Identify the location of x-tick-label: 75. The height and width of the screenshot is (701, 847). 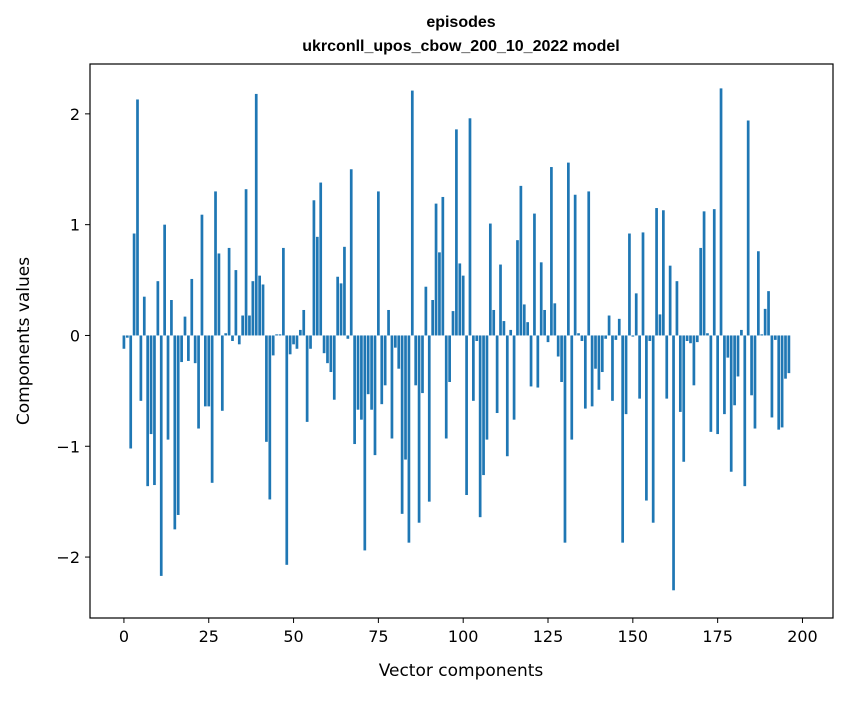
(378, 636).